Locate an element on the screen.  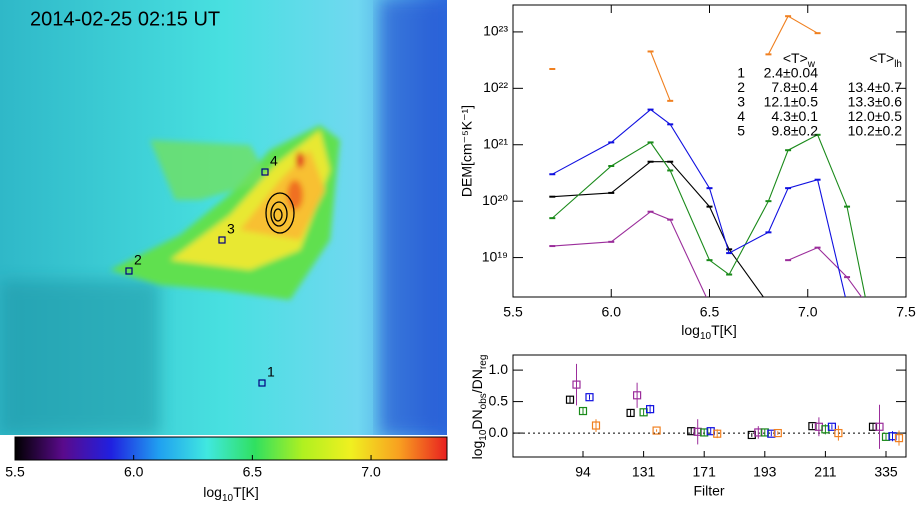
colorbar-tick-label: 5.5 is located at coordinates (15, 472).